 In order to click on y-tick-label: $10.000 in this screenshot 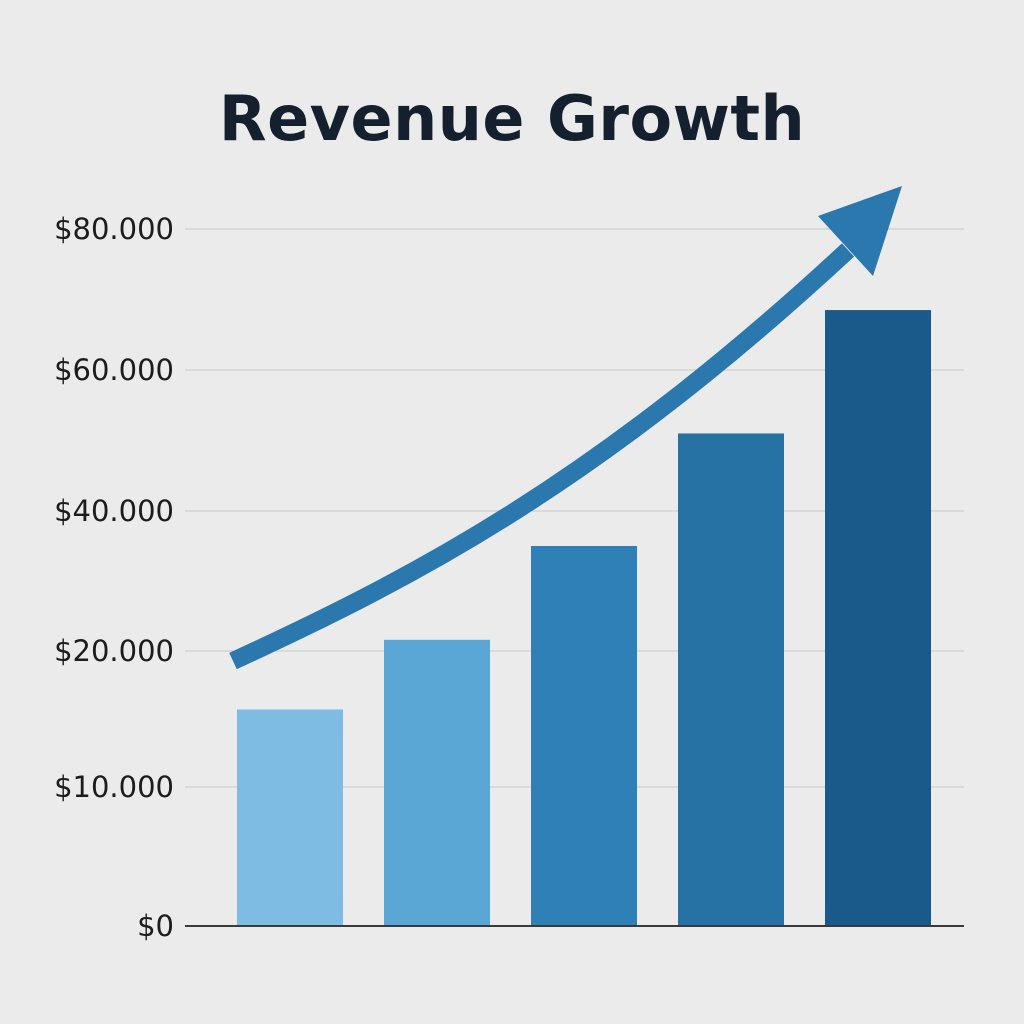, I will do `click(114, 787)`.